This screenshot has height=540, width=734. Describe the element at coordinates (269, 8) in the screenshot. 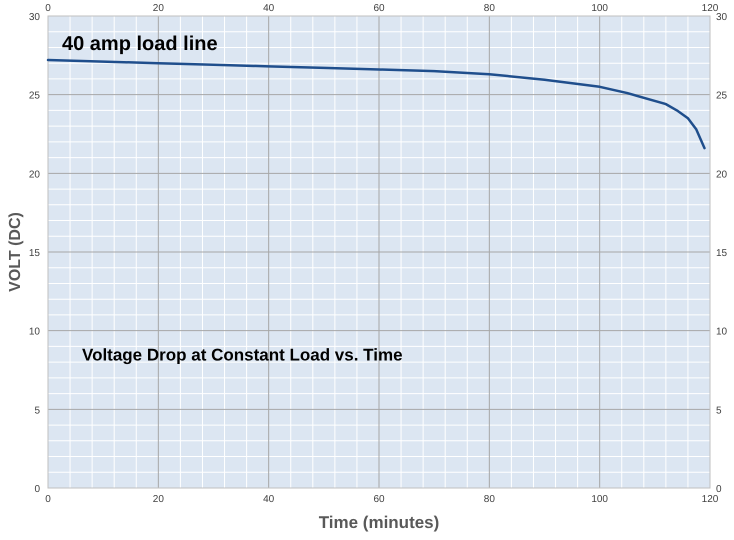

I see `x-tick-label: 40` at that location.